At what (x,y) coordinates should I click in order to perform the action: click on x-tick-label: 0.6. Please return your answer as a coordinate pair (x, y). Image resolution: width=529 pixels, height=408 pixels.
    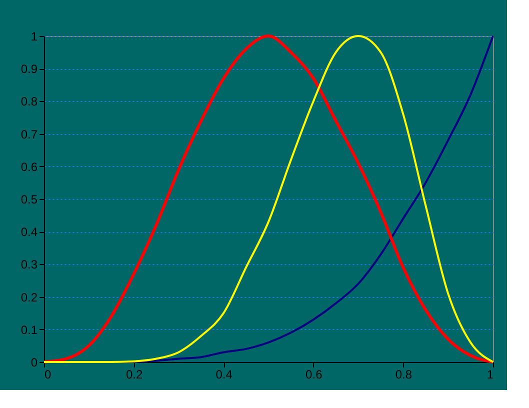
    Looking at the image, I should click on (314, 375).